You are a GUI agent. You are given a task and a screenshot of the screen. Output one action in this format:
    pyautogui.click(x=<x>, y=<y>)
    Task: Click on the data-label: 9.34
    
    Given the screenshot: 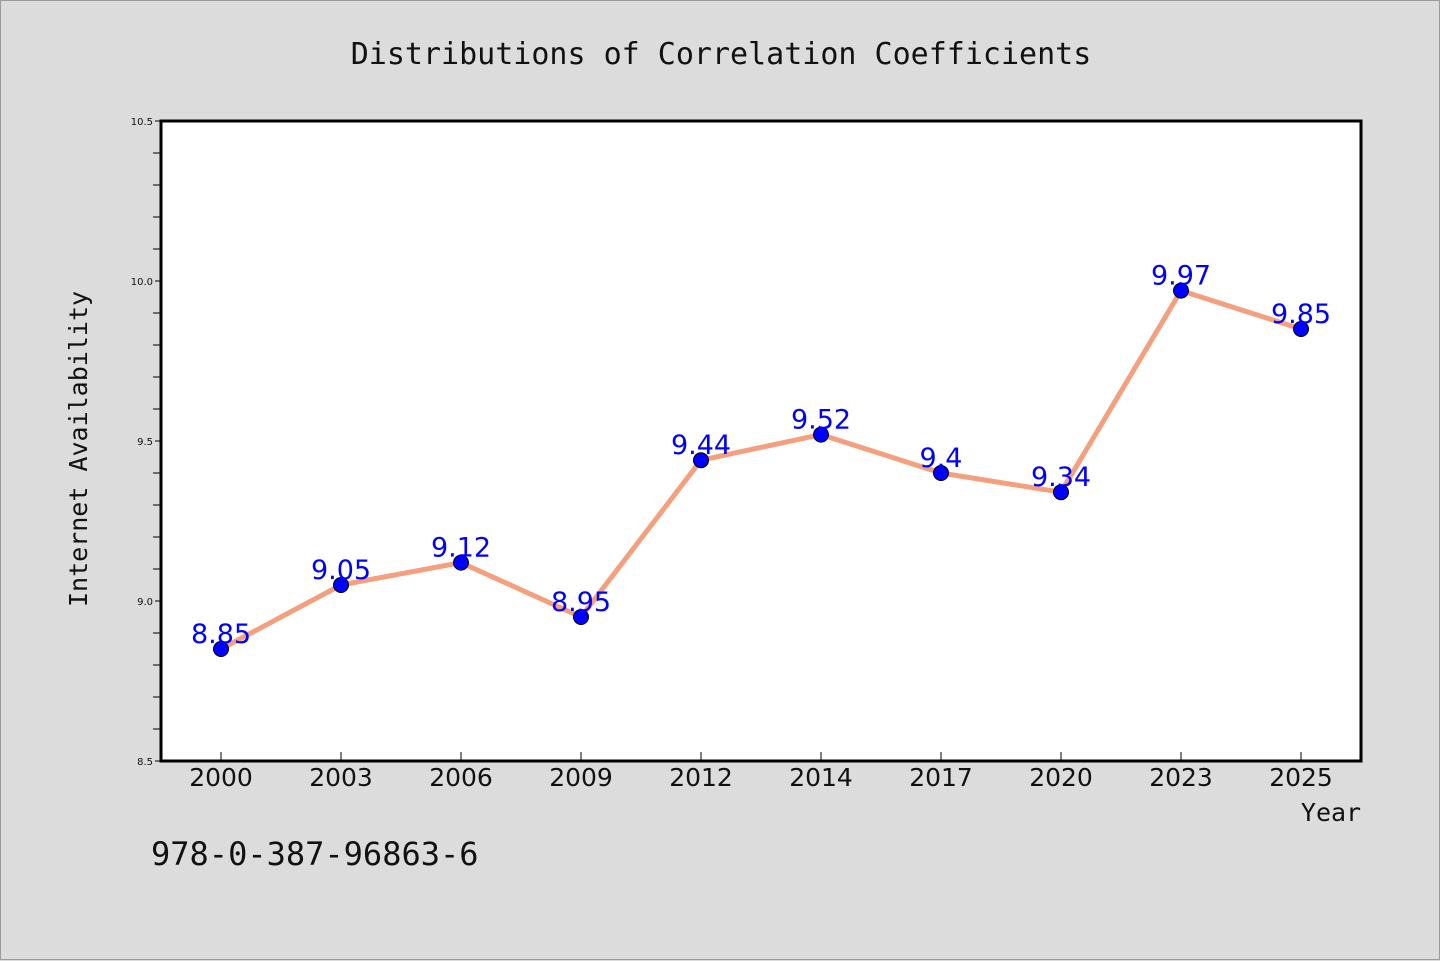 What is the action you would take?
    pyautogui.click(x=1061, y=477)
    